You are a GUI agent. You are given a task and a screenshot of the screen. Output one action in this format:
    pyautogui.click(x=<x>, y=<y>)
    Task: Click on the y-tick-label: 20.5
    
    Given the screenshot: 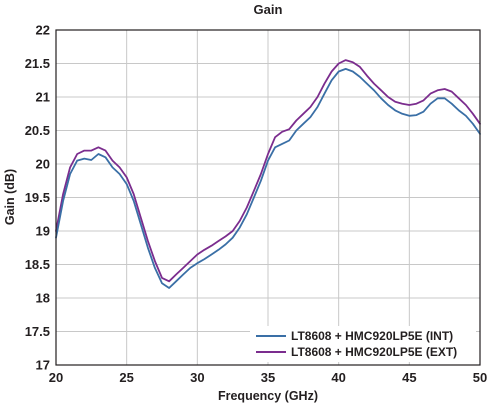 What is the action you would take?
    pyautogui.click(x=37, y=130)
    